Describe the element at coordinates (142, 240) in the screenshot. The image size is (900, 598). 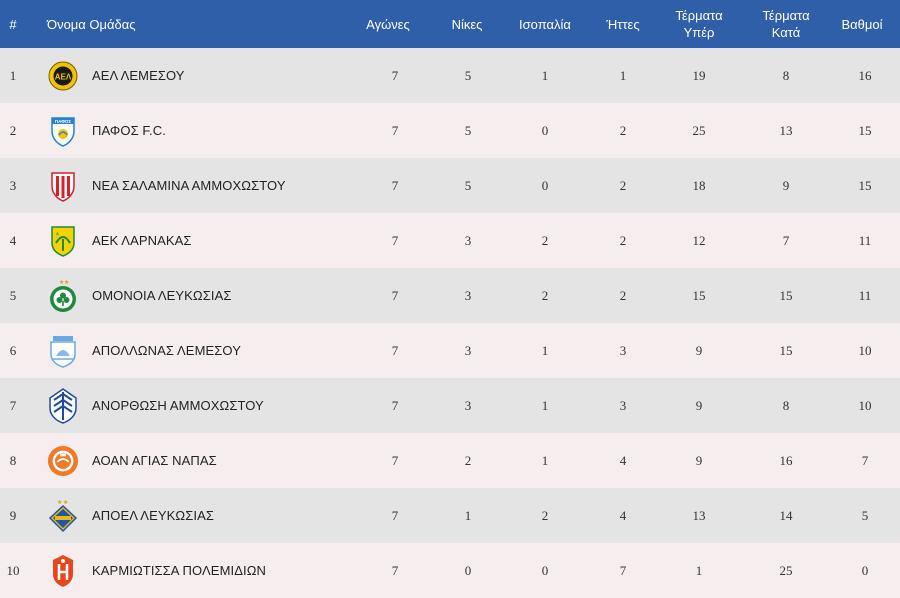
I see `team-name: ΑΕΚ ΛΑΡΝΑΚΑΣ` at that location.